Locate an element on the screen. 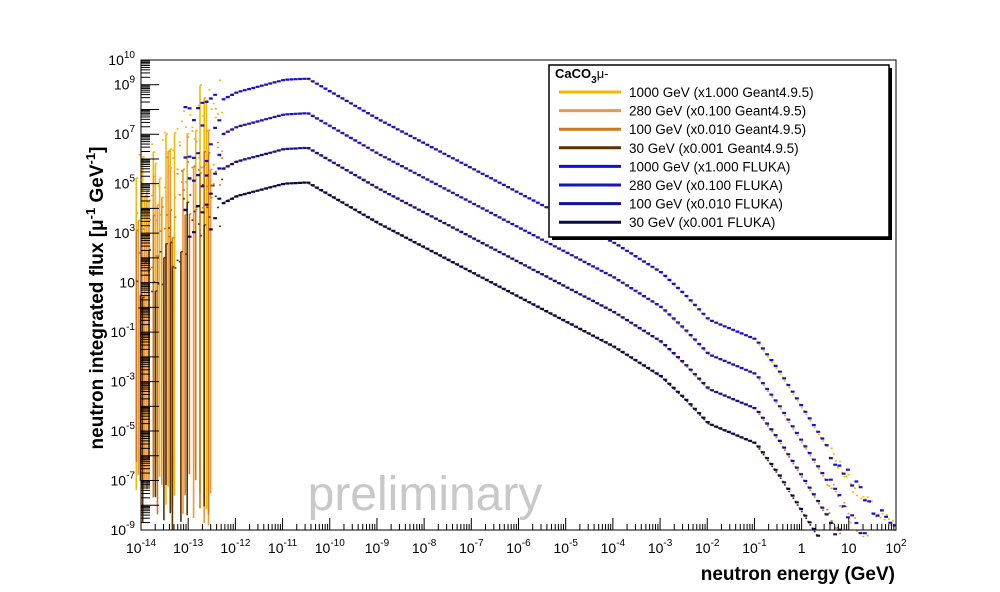  x-tick-label: 10 is located at coordinates (849, 548).